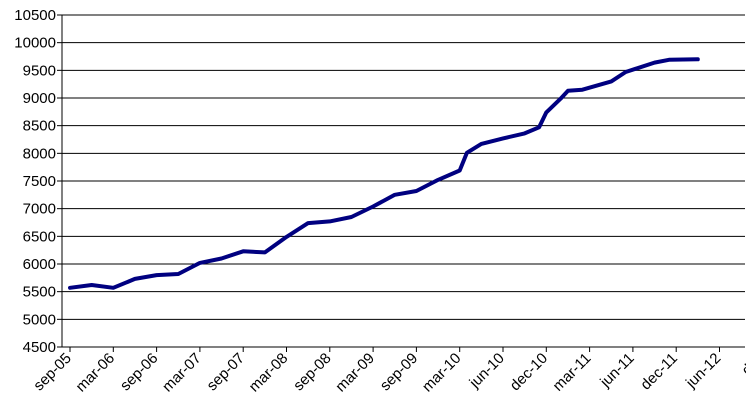 This screenshot has height=419, width=746. What do you see at coordinates (742, 363) in the screenshot?
I see `x-tick-label: dec` at bounding box center [742, 363].